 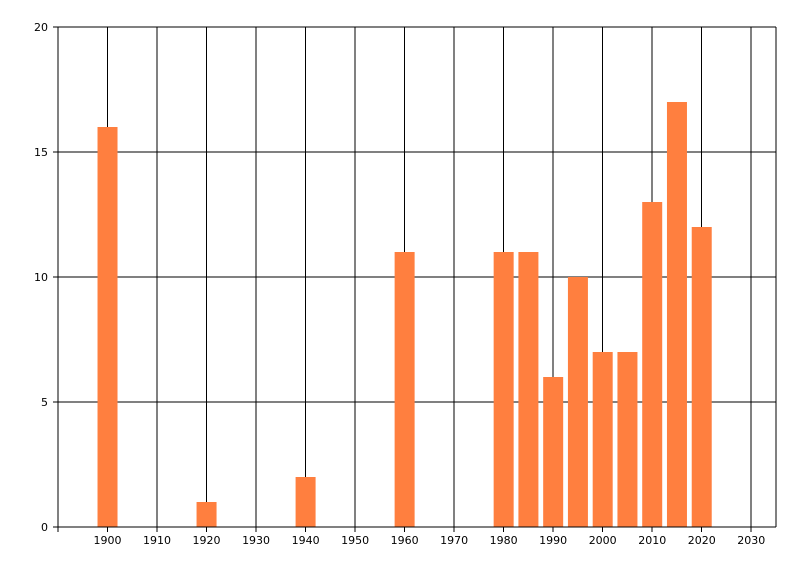 I want to click on x-tick-label: 2030, so click(x=751, y=540).